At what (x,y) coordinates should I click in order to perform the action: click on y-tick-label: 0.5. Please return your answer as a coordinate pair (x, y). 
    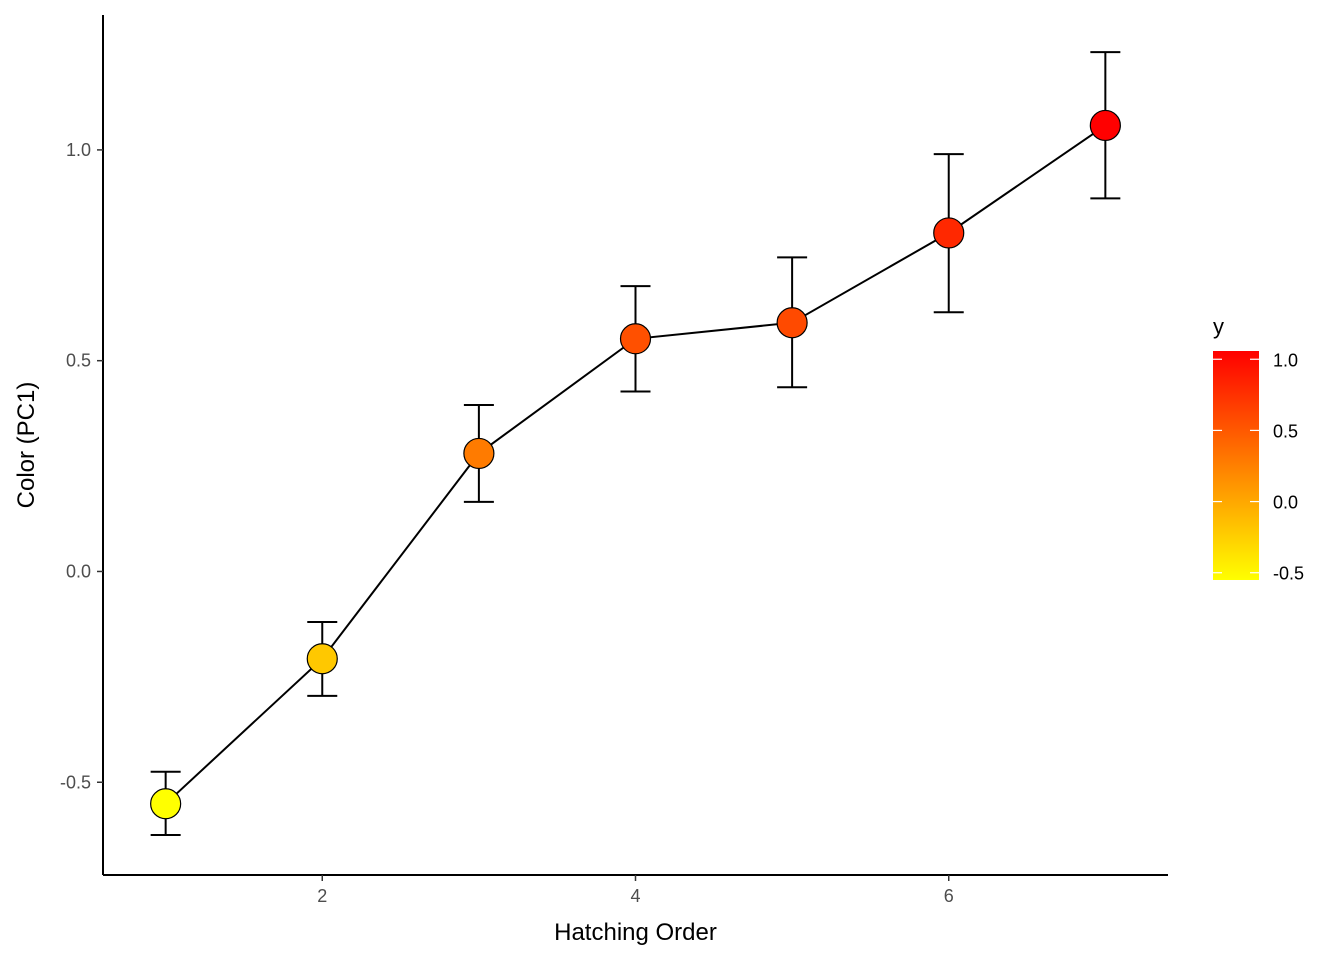
    Looking at the image, I should click on (78, 361).